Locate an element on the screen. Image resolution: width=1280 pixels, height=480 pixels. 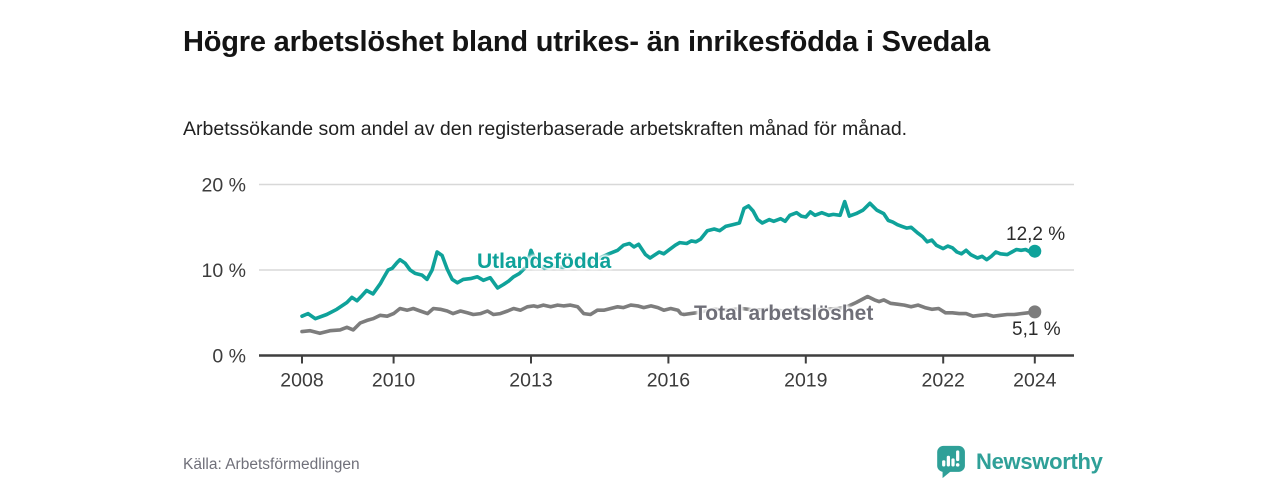
end-value-utlandsfodda: 12,2 % is located at coordinates (1036, 234).